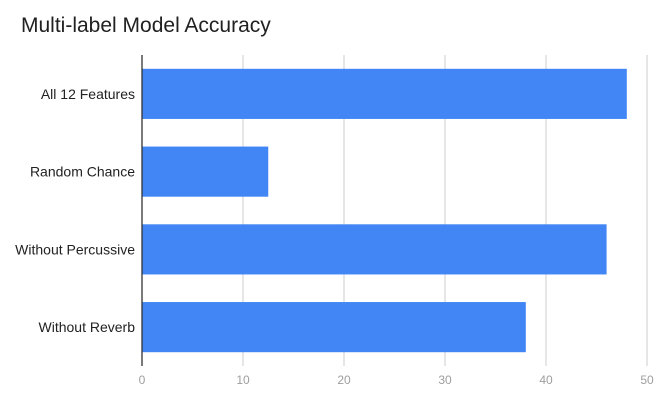 Image resolution: width=668 pixels, height=413 pixels. What do you see at coordinates (142, 380) in the screenshot?
I see `x-tick-label: 0` at bounding box center [142, 380].